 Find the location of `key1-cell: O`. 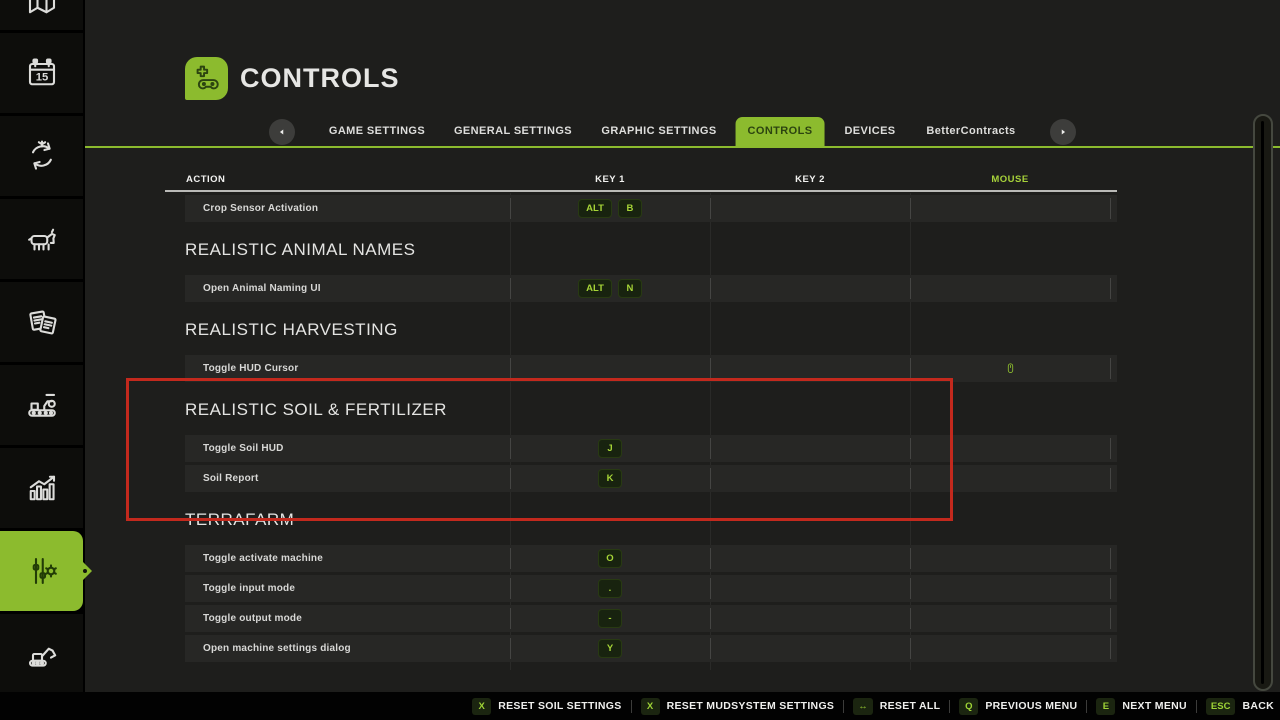

key1-cell: O is located at coordinates (610, 558).